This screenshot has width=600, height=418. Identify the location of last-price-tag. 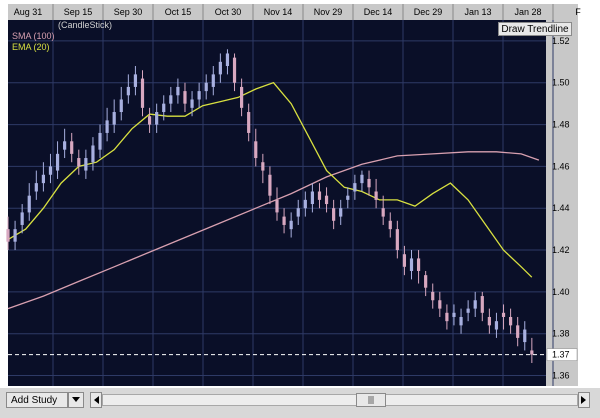
(562, 354).